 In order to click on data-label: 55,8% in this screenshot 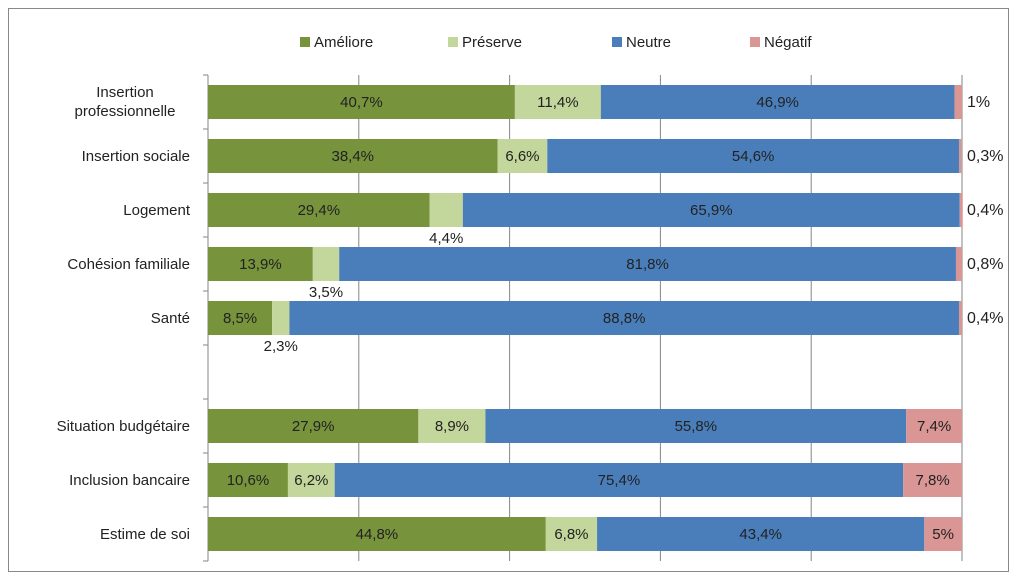, I will do `click(696, 426)`.